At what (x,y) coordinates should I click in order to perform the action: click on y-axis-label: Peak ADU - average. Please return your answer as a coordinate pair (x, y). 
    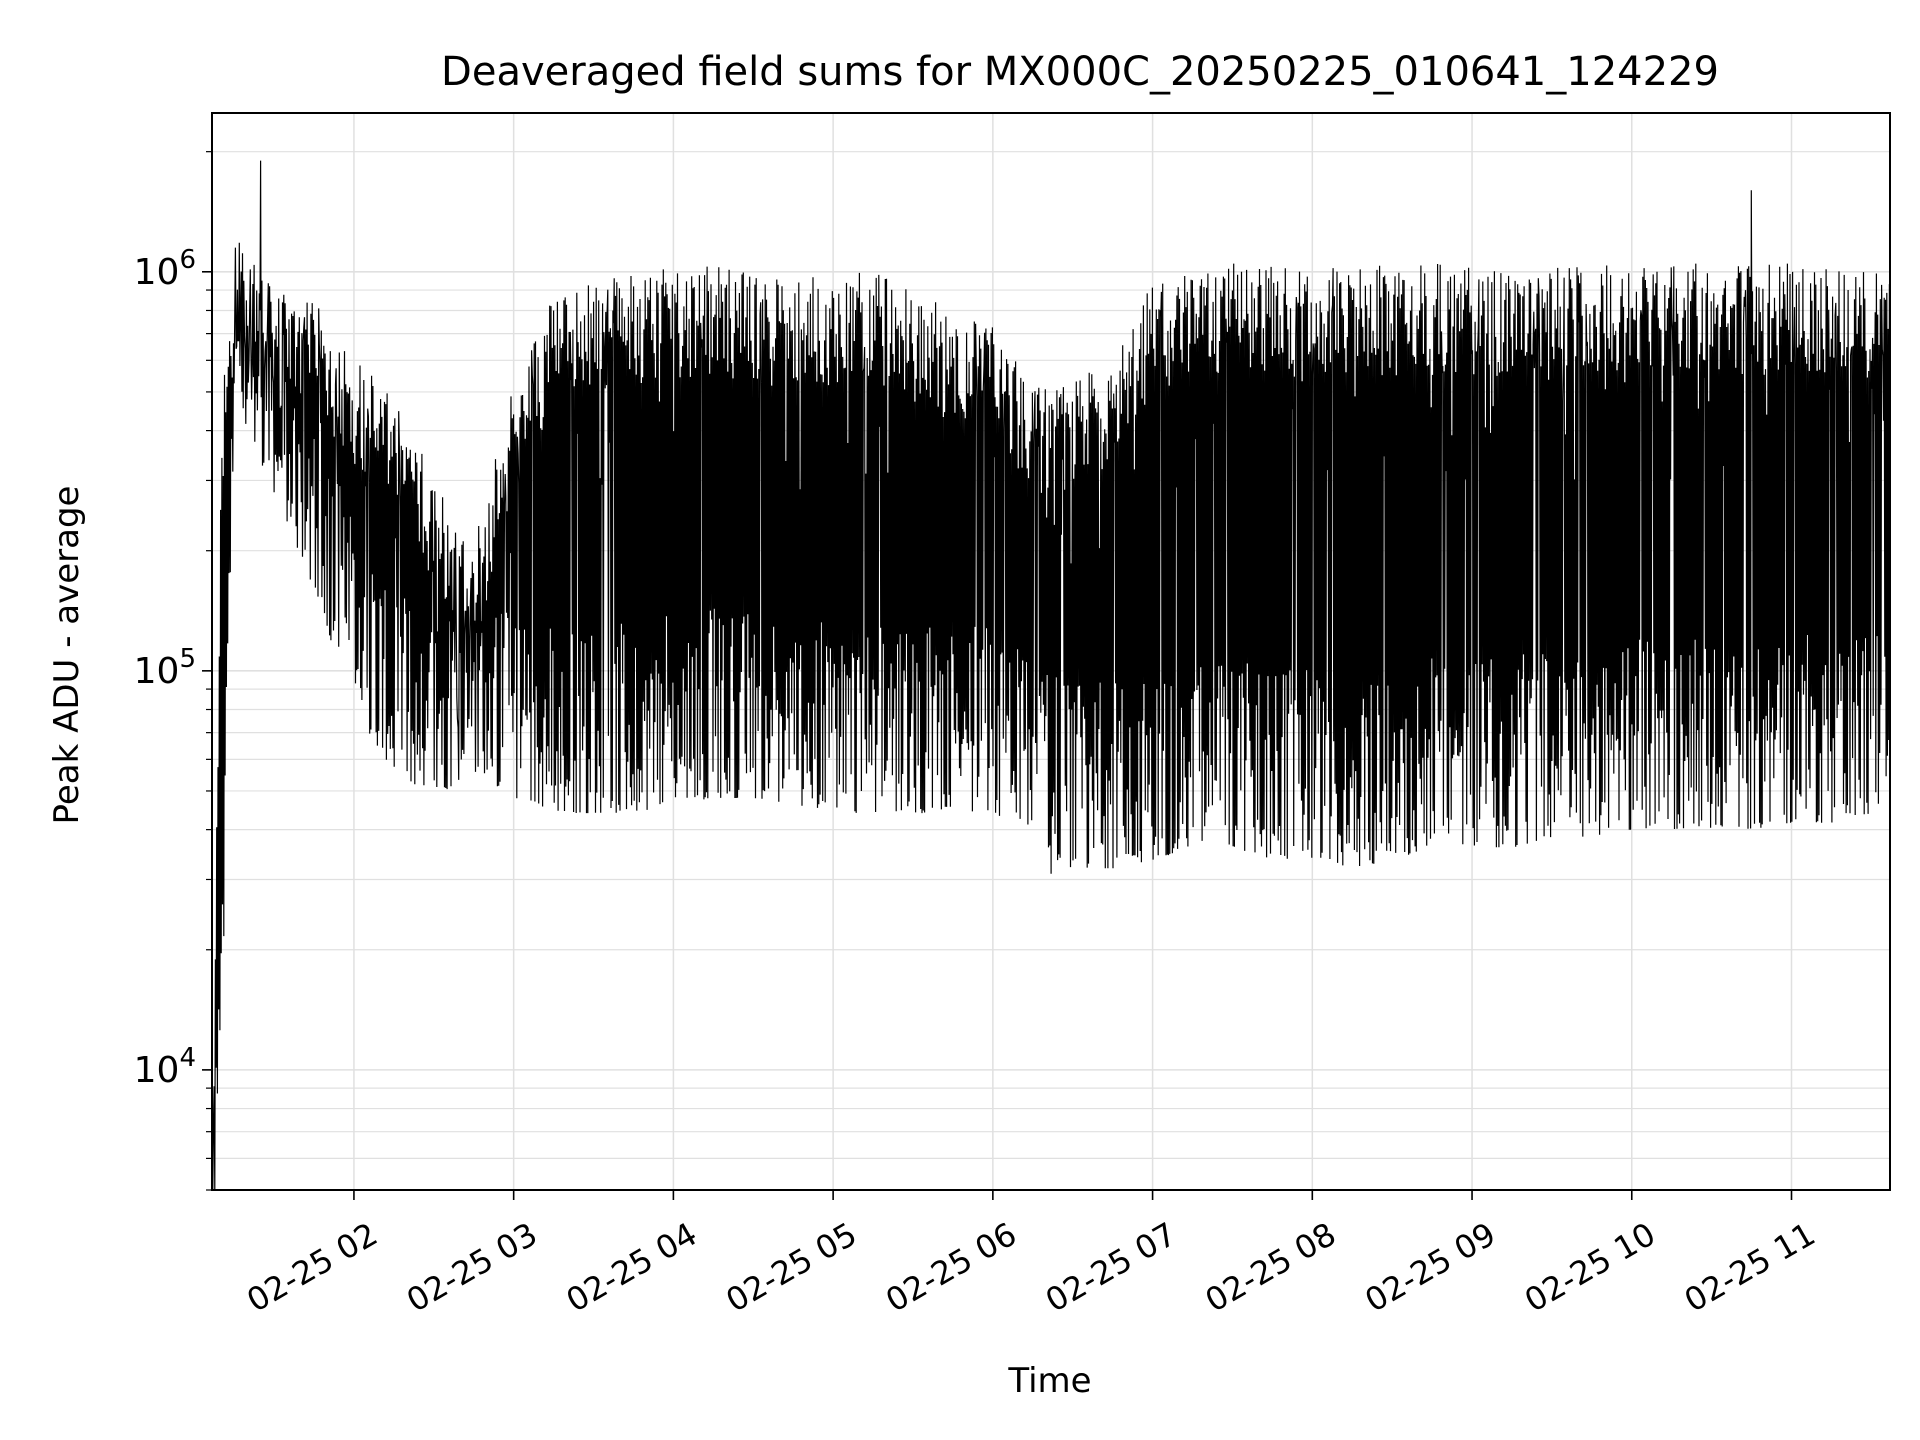
    Looking at the image, I should click on (67, 655).